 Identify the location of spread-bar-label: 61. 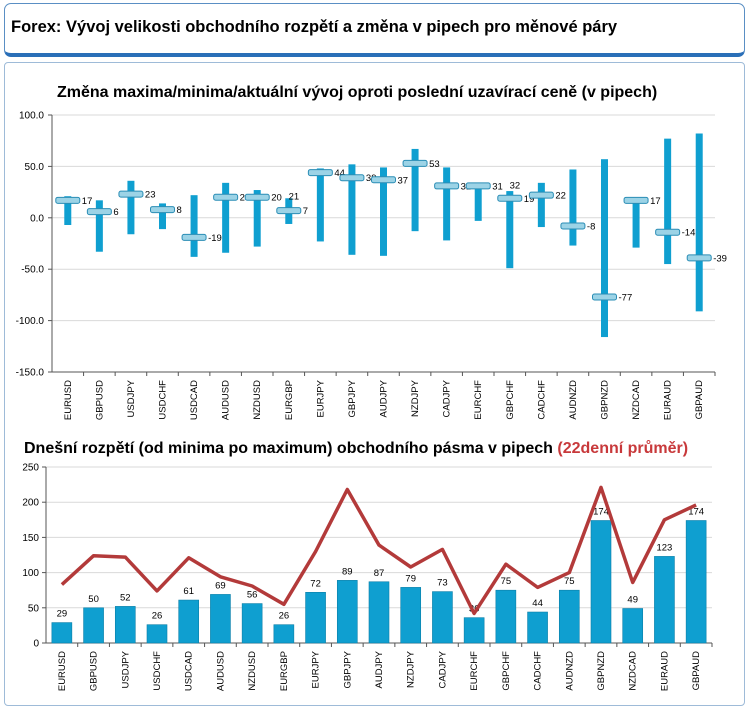
(188, 591).